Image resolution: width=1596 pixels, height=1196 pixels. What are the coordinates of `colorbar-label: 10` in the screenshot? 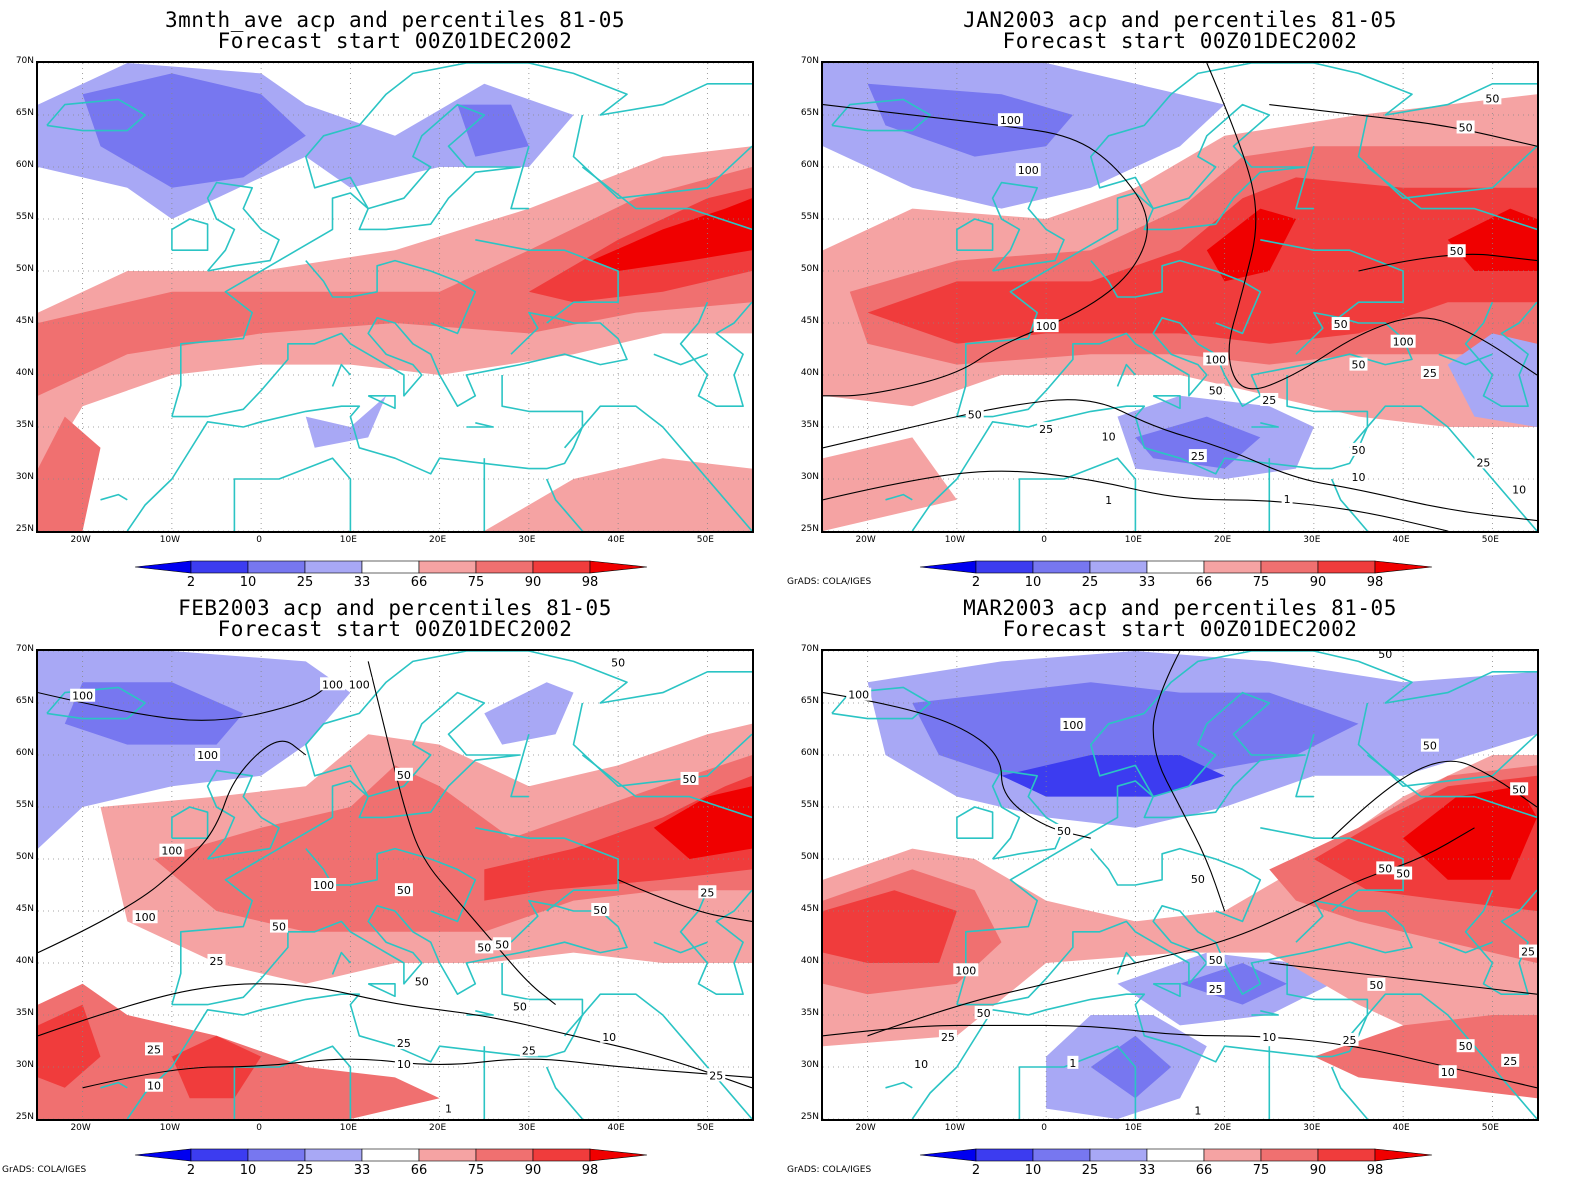 It's located at (1033, 1170).